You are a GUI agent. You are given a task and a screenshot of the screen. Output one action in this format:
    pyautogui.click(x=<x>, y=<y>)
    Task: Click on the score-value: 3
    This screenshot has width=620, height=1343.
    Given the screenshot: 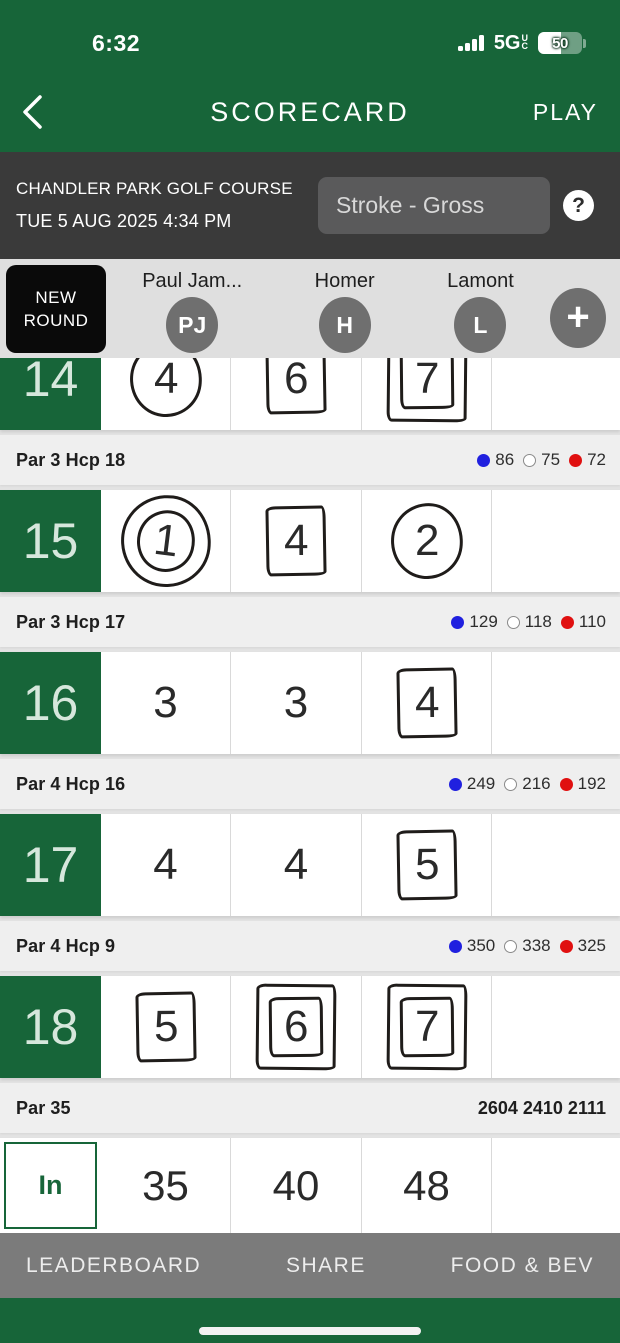 What is the action you would take?
    pyautogui.click(x=296, y=702)
    